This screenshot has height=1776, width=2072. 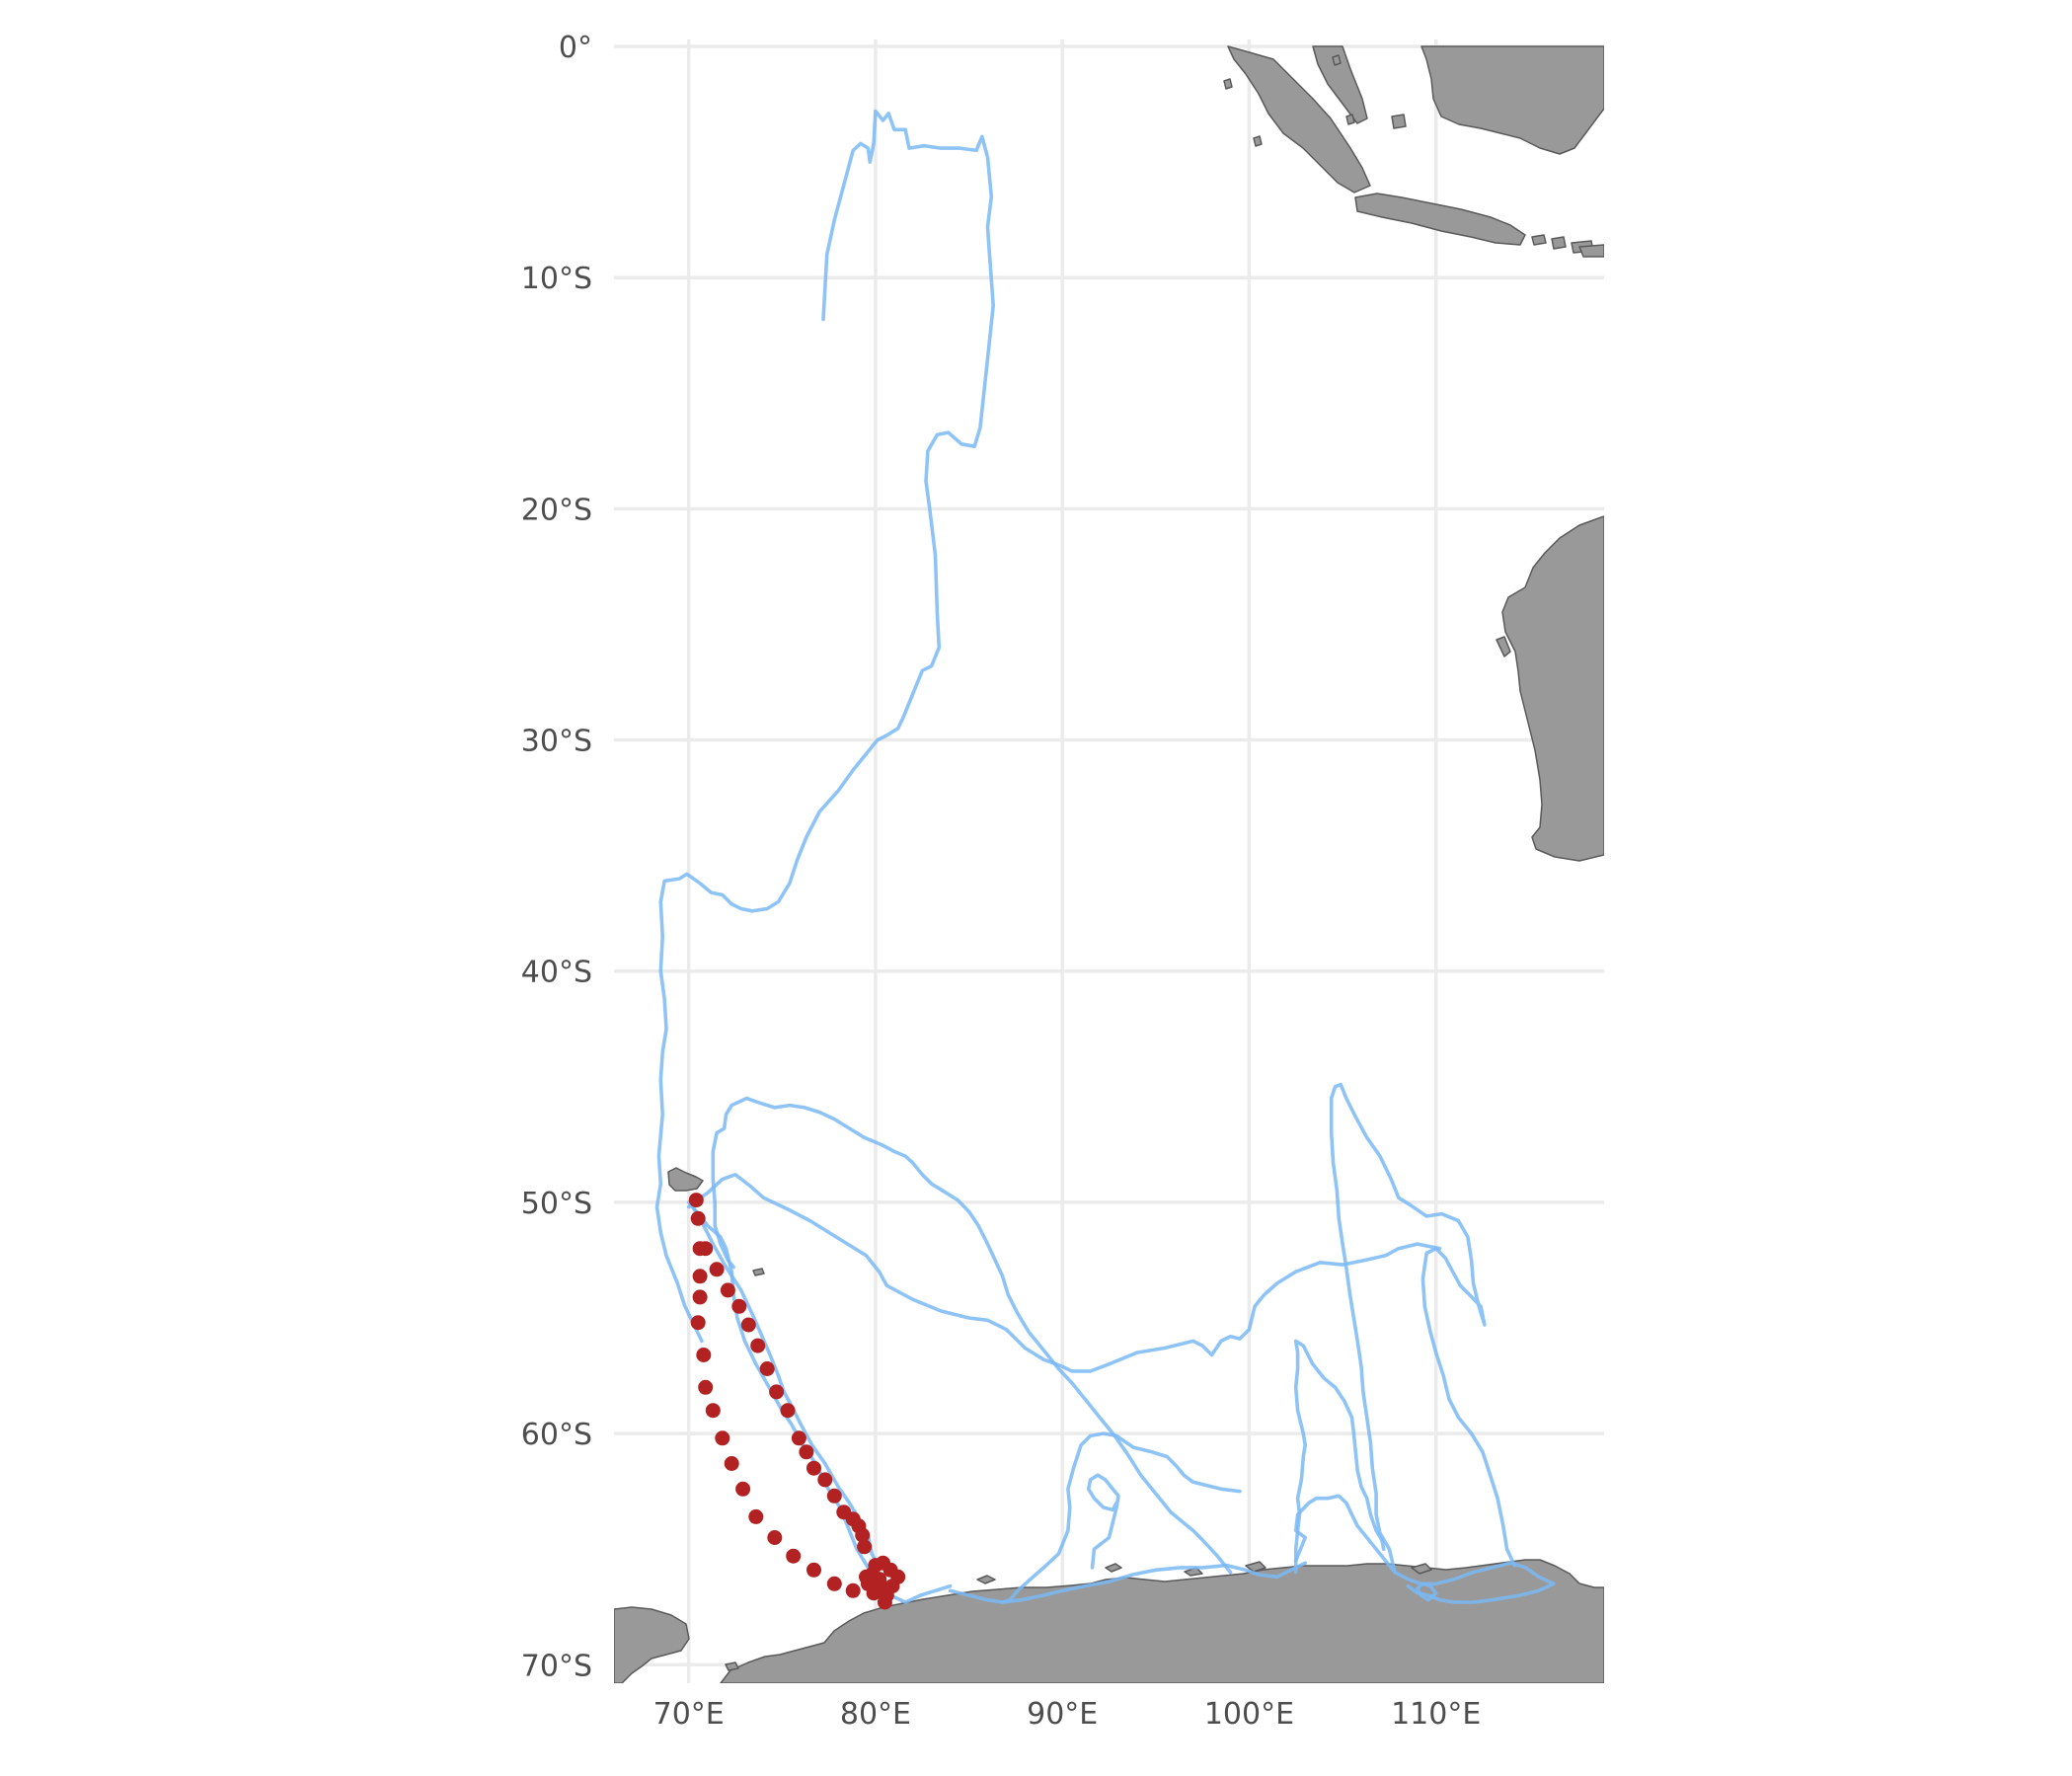 What do you see at coordinates (556, 973) in the screenshot?
I see `y-tick-label-4: 40°S` at bounding box center [556, 973].